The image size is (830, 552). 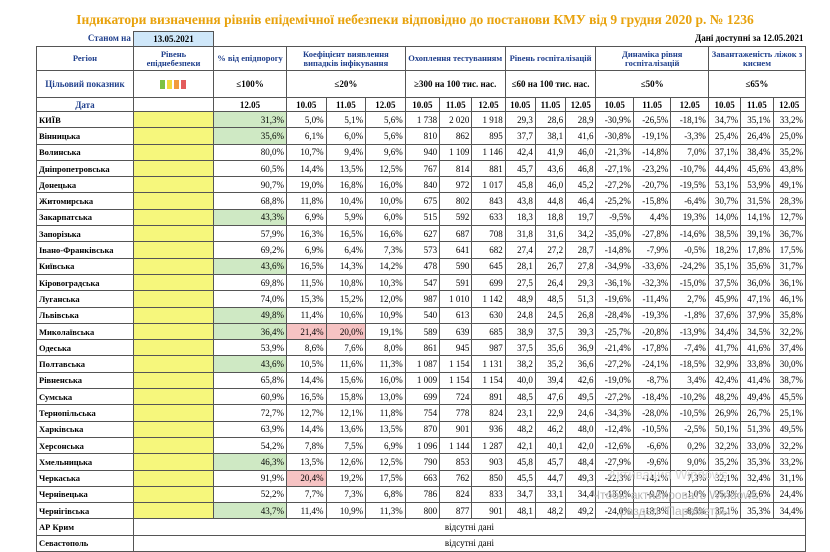 What do you see at coordinates (346, 331) in the screenshot?
I see `detection-coef-value: 20,0%` at bounding box center [346, 331].